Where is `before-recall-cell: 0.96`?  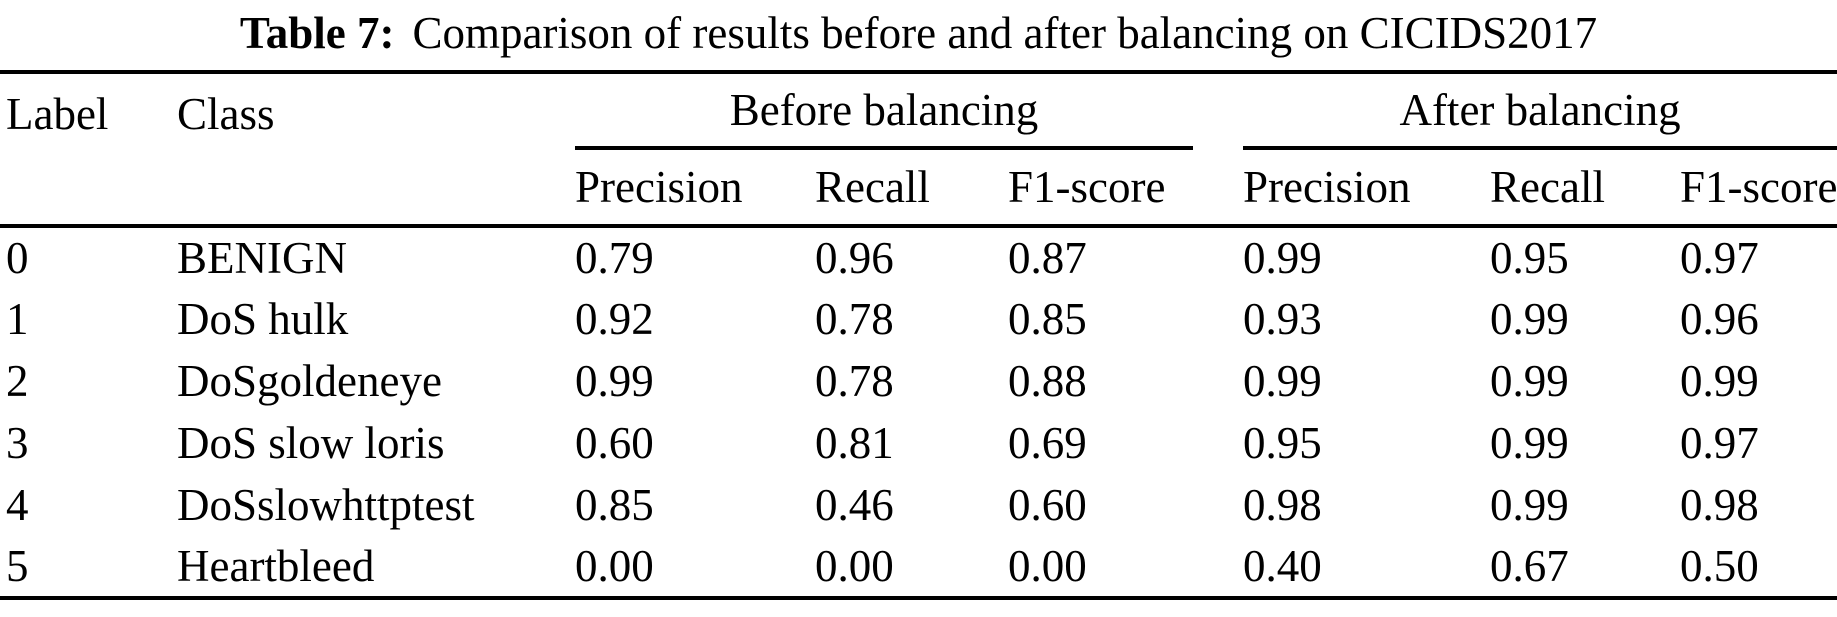
before-recall-cell: 0.96 is located at coordinates (854, 258).